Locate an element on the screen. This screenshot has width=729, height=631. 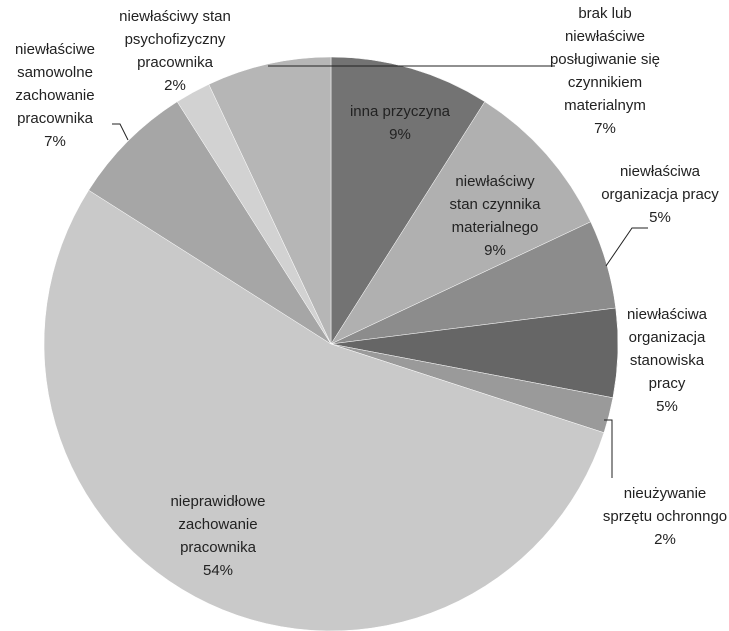
slice-label: brak lub is located at coordinates (604, 13).